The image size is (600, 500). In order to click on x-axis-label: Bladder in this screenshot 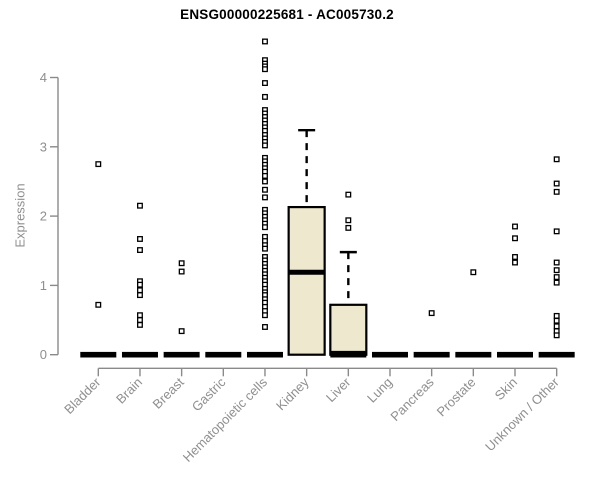, I will do `click(82, 395)`.